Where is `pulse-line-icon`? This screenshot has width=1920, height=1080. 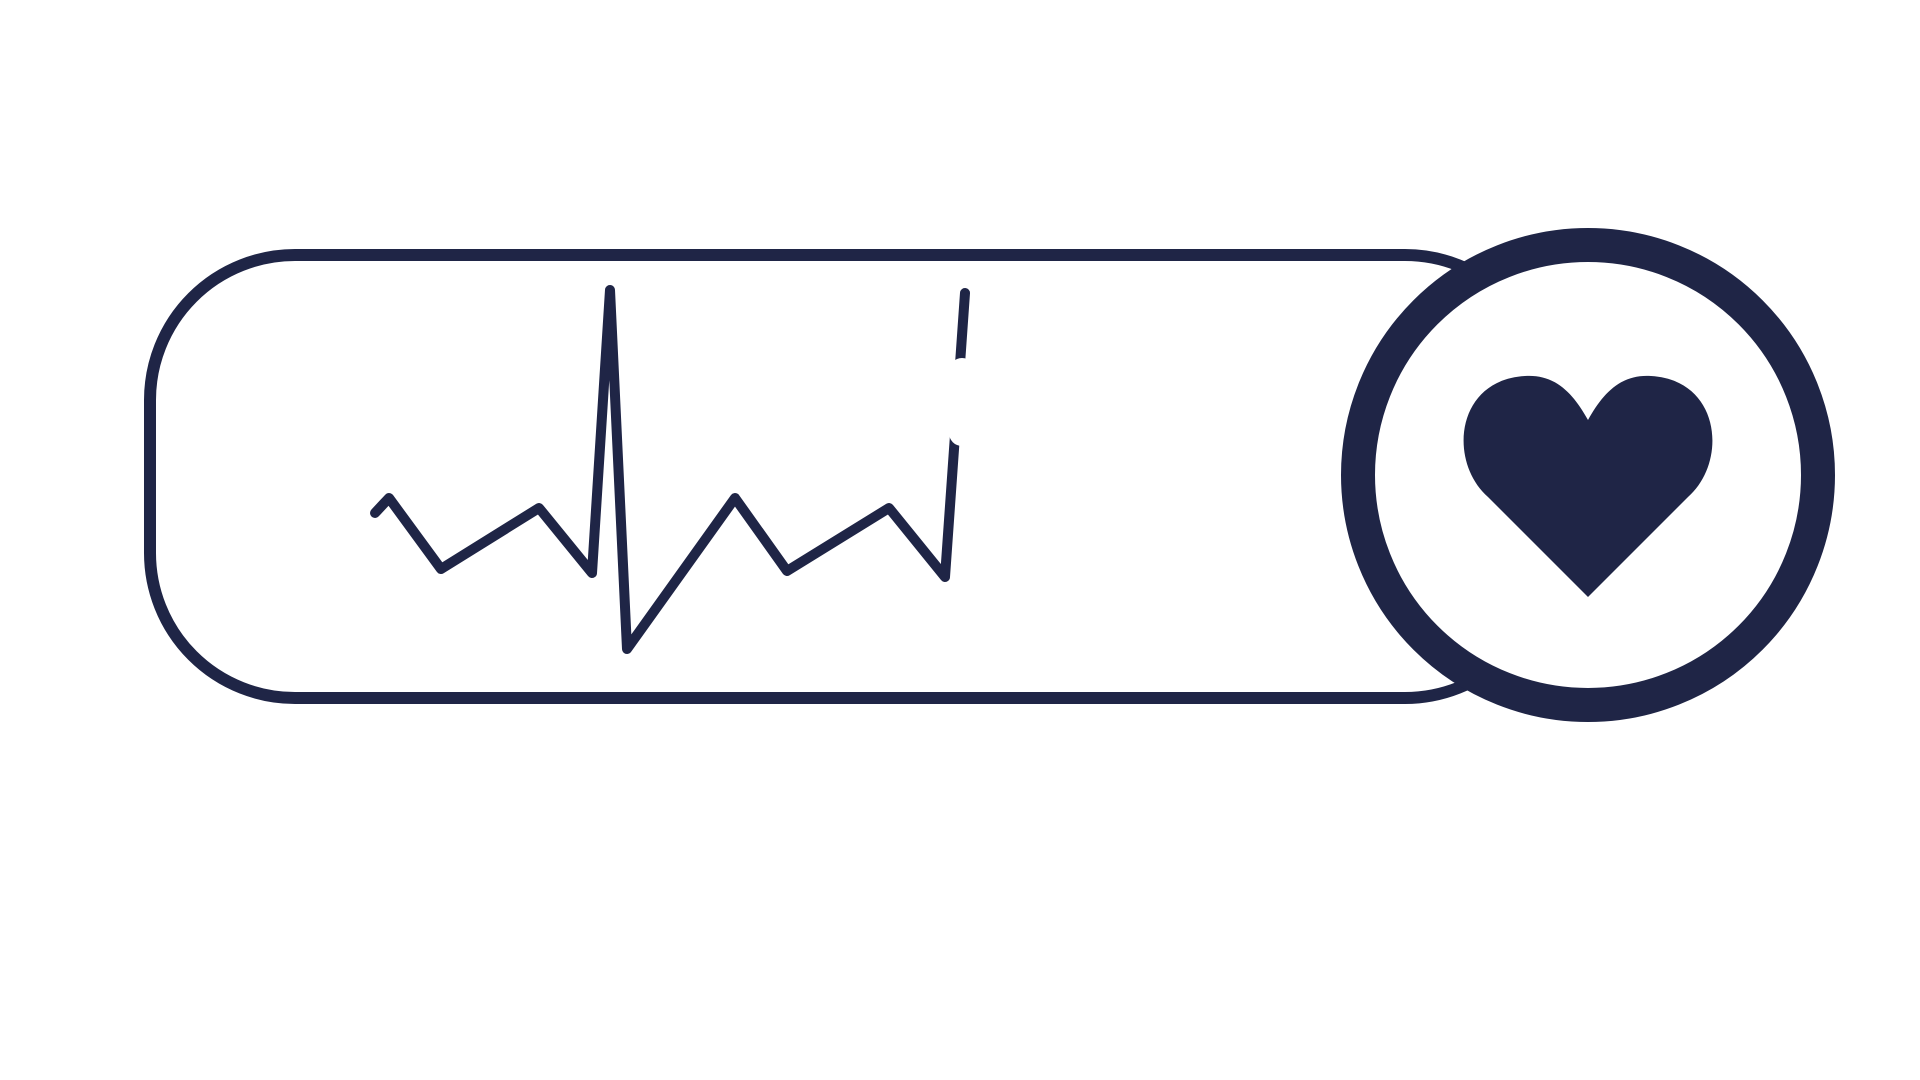 pulse-line-icon is located at coordinates (670, 469).